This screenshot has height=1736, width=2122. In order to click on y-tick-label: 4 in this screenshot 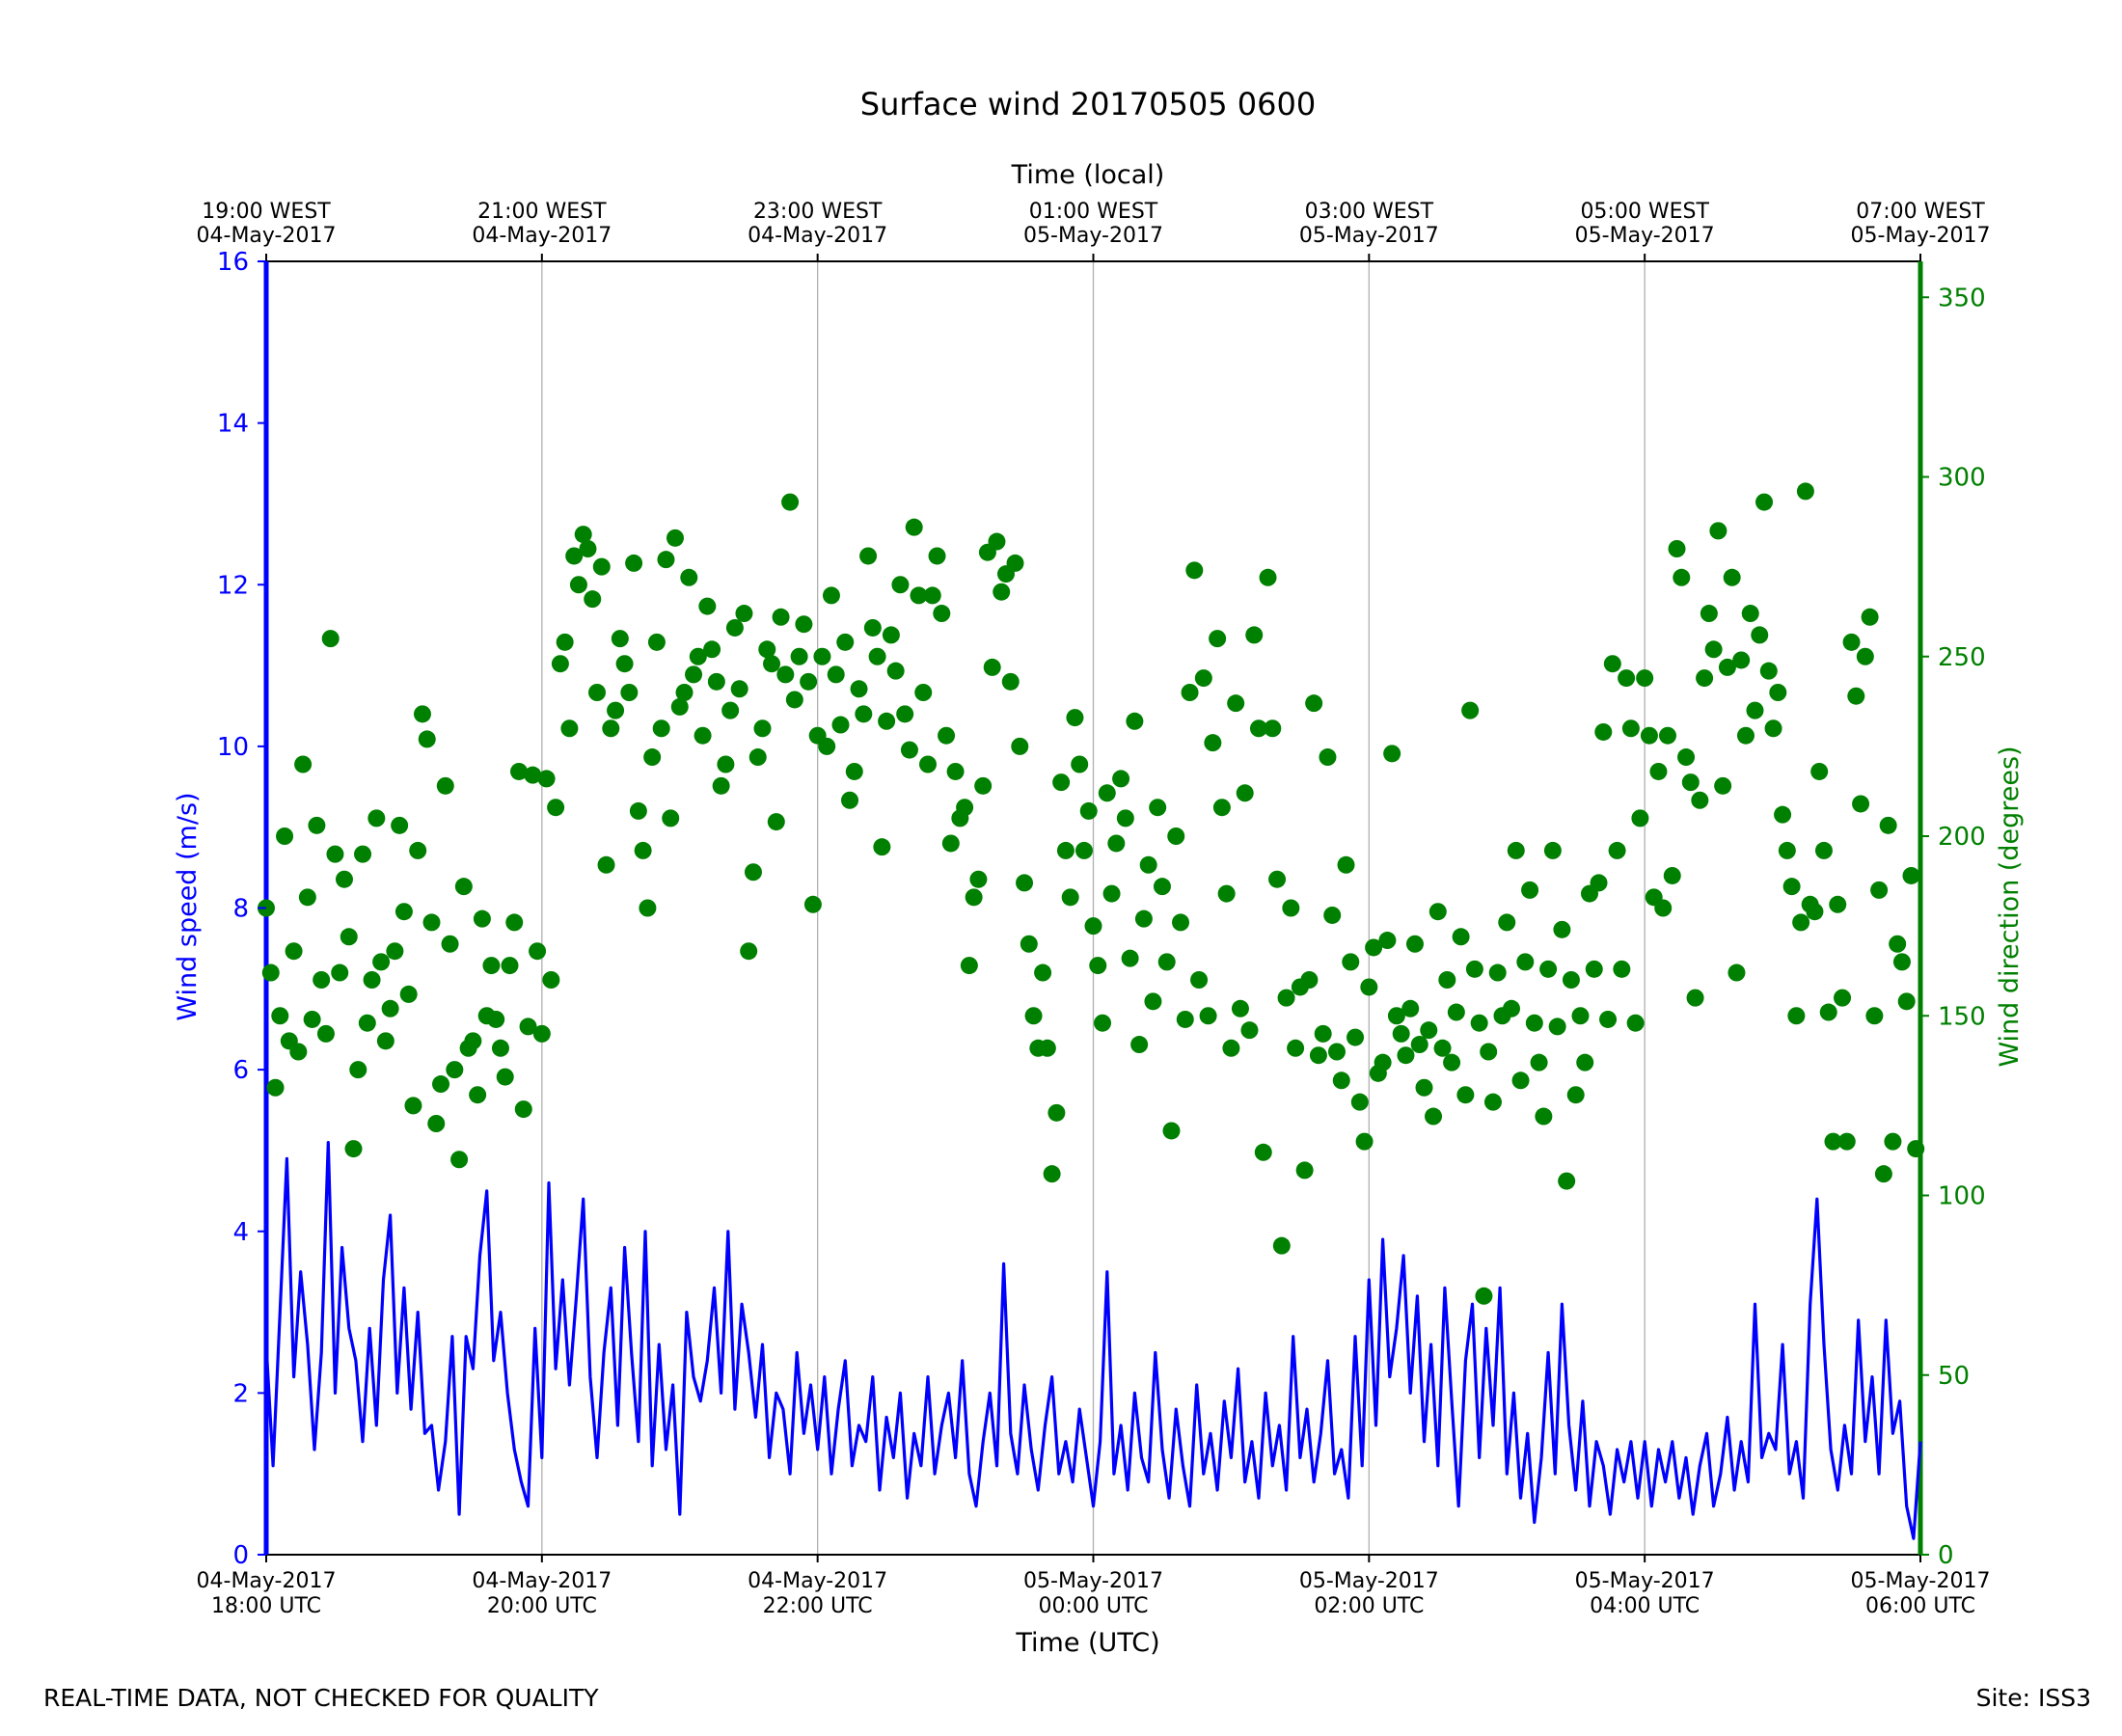, I will do `click(241, 1233)`.